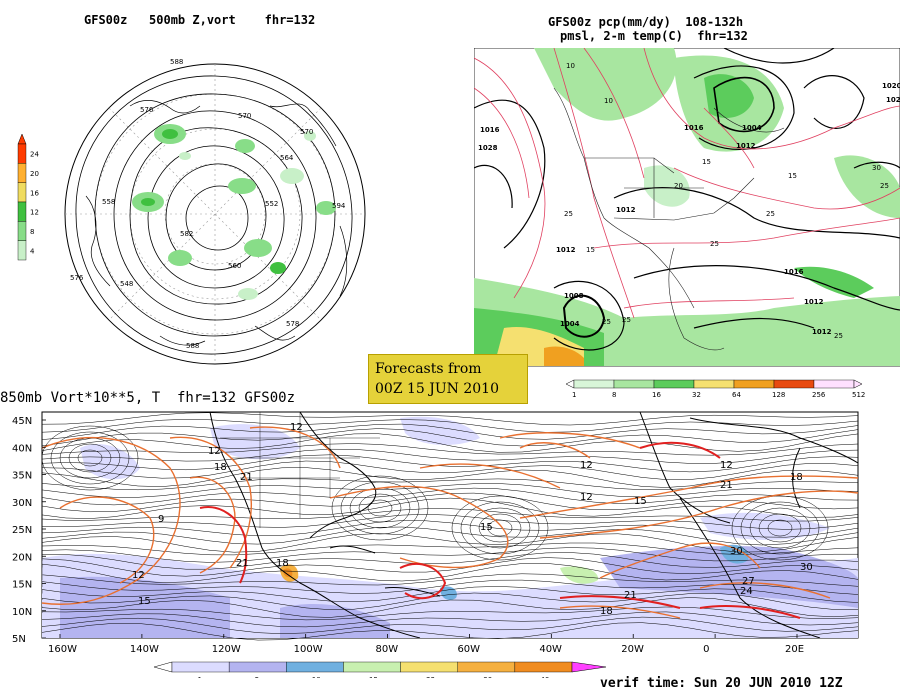 The height and width of the screenshot is (700, 900). I want to click on lat-label: 20N, so click(22, 557).